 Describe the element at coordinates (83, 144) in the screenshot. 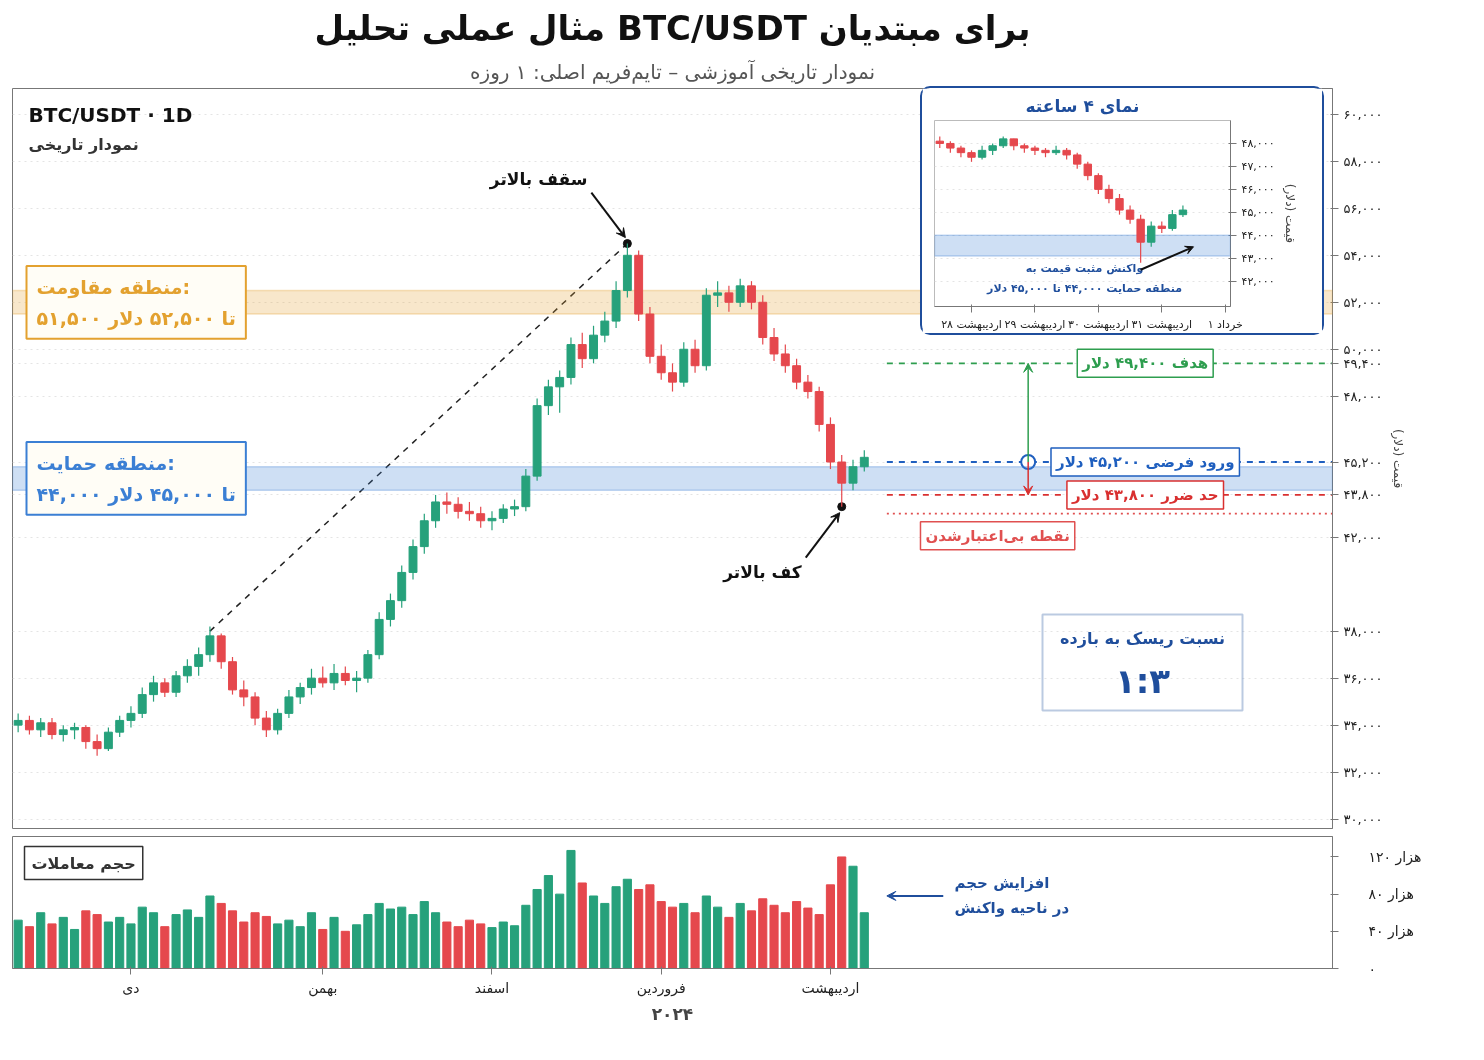

I see `annotation: نمودار تاریخی` at that location.